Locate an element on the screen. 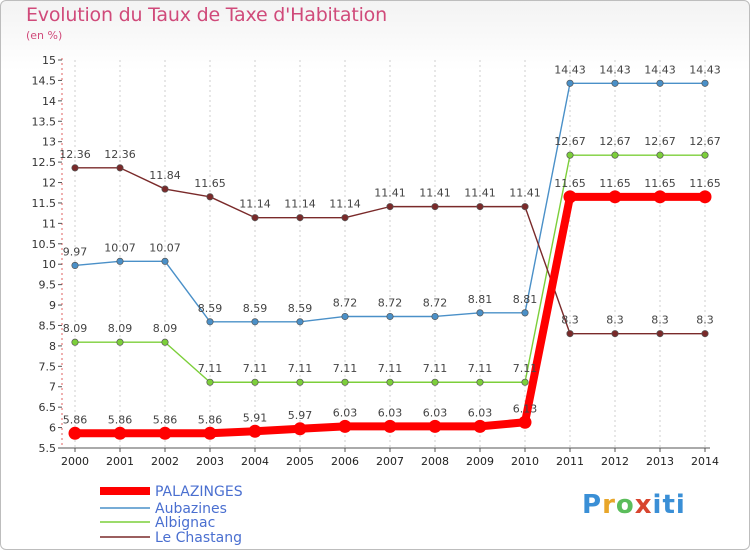 This screenshot has height=550, width=750. chart-subtitle: (en %) is located at coordinates (44, 35).